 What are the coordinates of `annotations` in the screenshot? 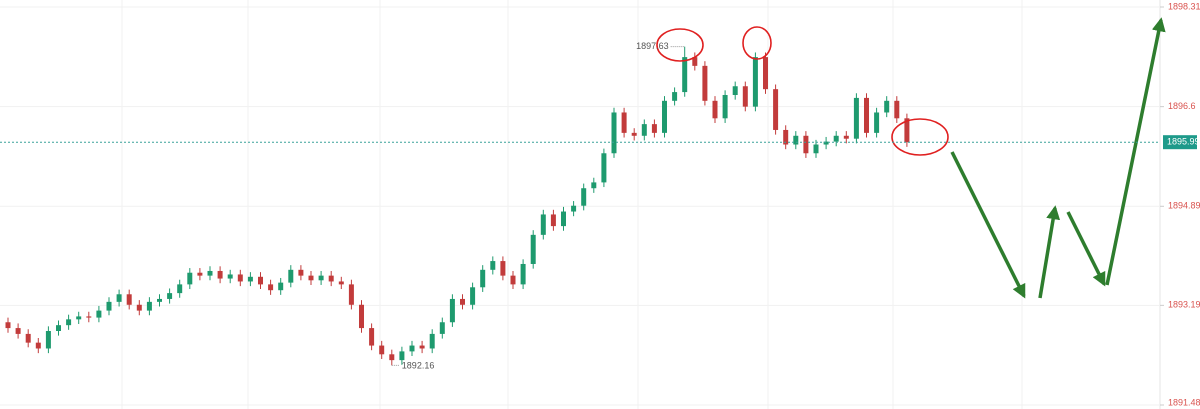 It's located at (802, 91).